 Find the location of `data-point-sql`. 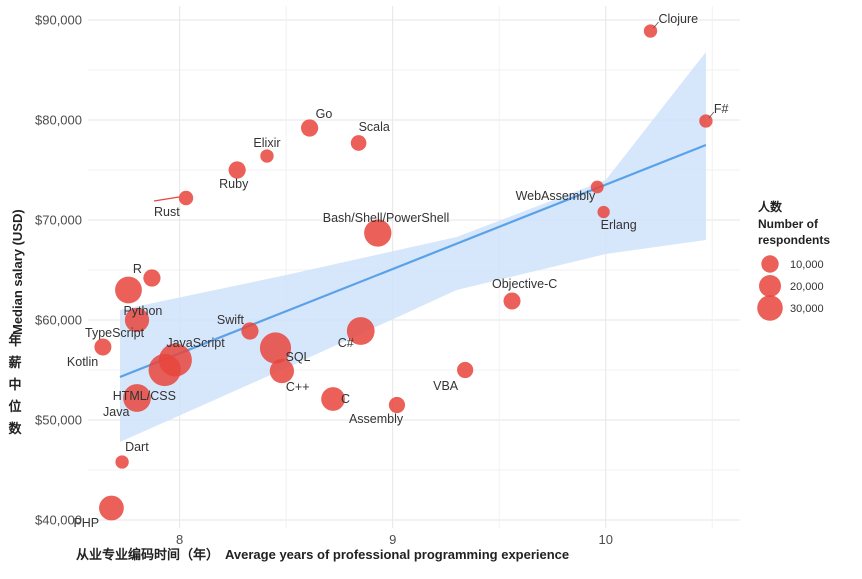

data-point-sql is located at coordinates (275, 348).